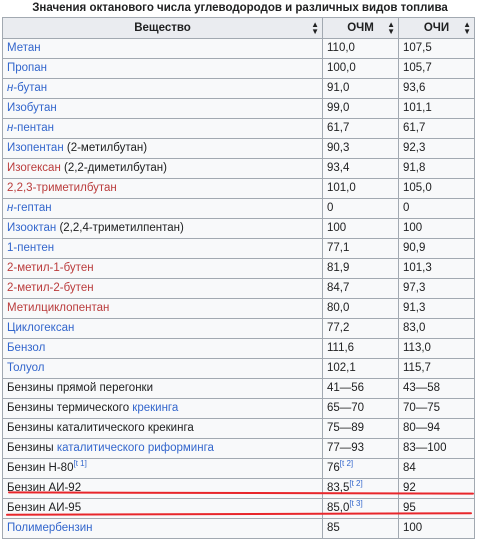  Describe the element at coordinates (436, 268) in the screenshot. I see `cell-mon: 101,3` at that location.